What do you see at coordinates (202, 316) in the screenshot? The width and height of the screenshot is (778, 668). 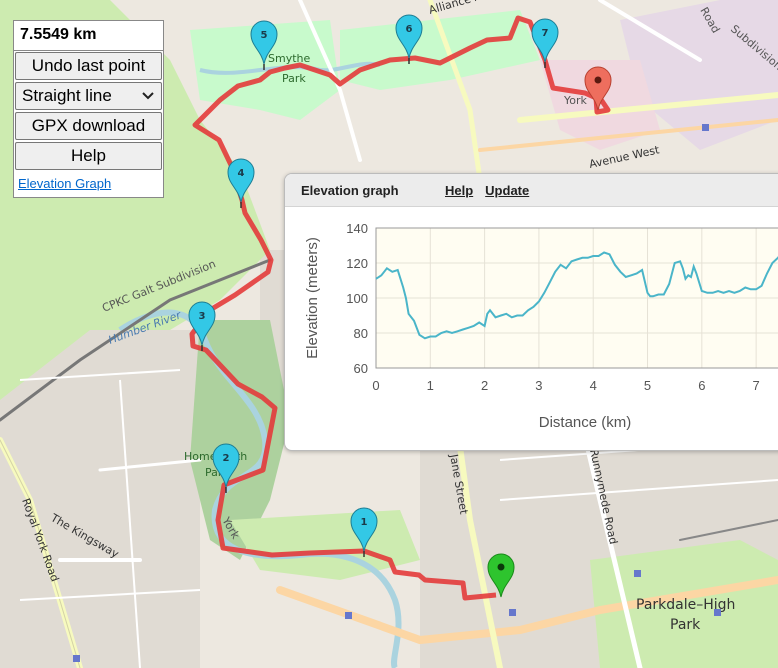 I see `marker-number: 3` at bounding box center [202, 316].